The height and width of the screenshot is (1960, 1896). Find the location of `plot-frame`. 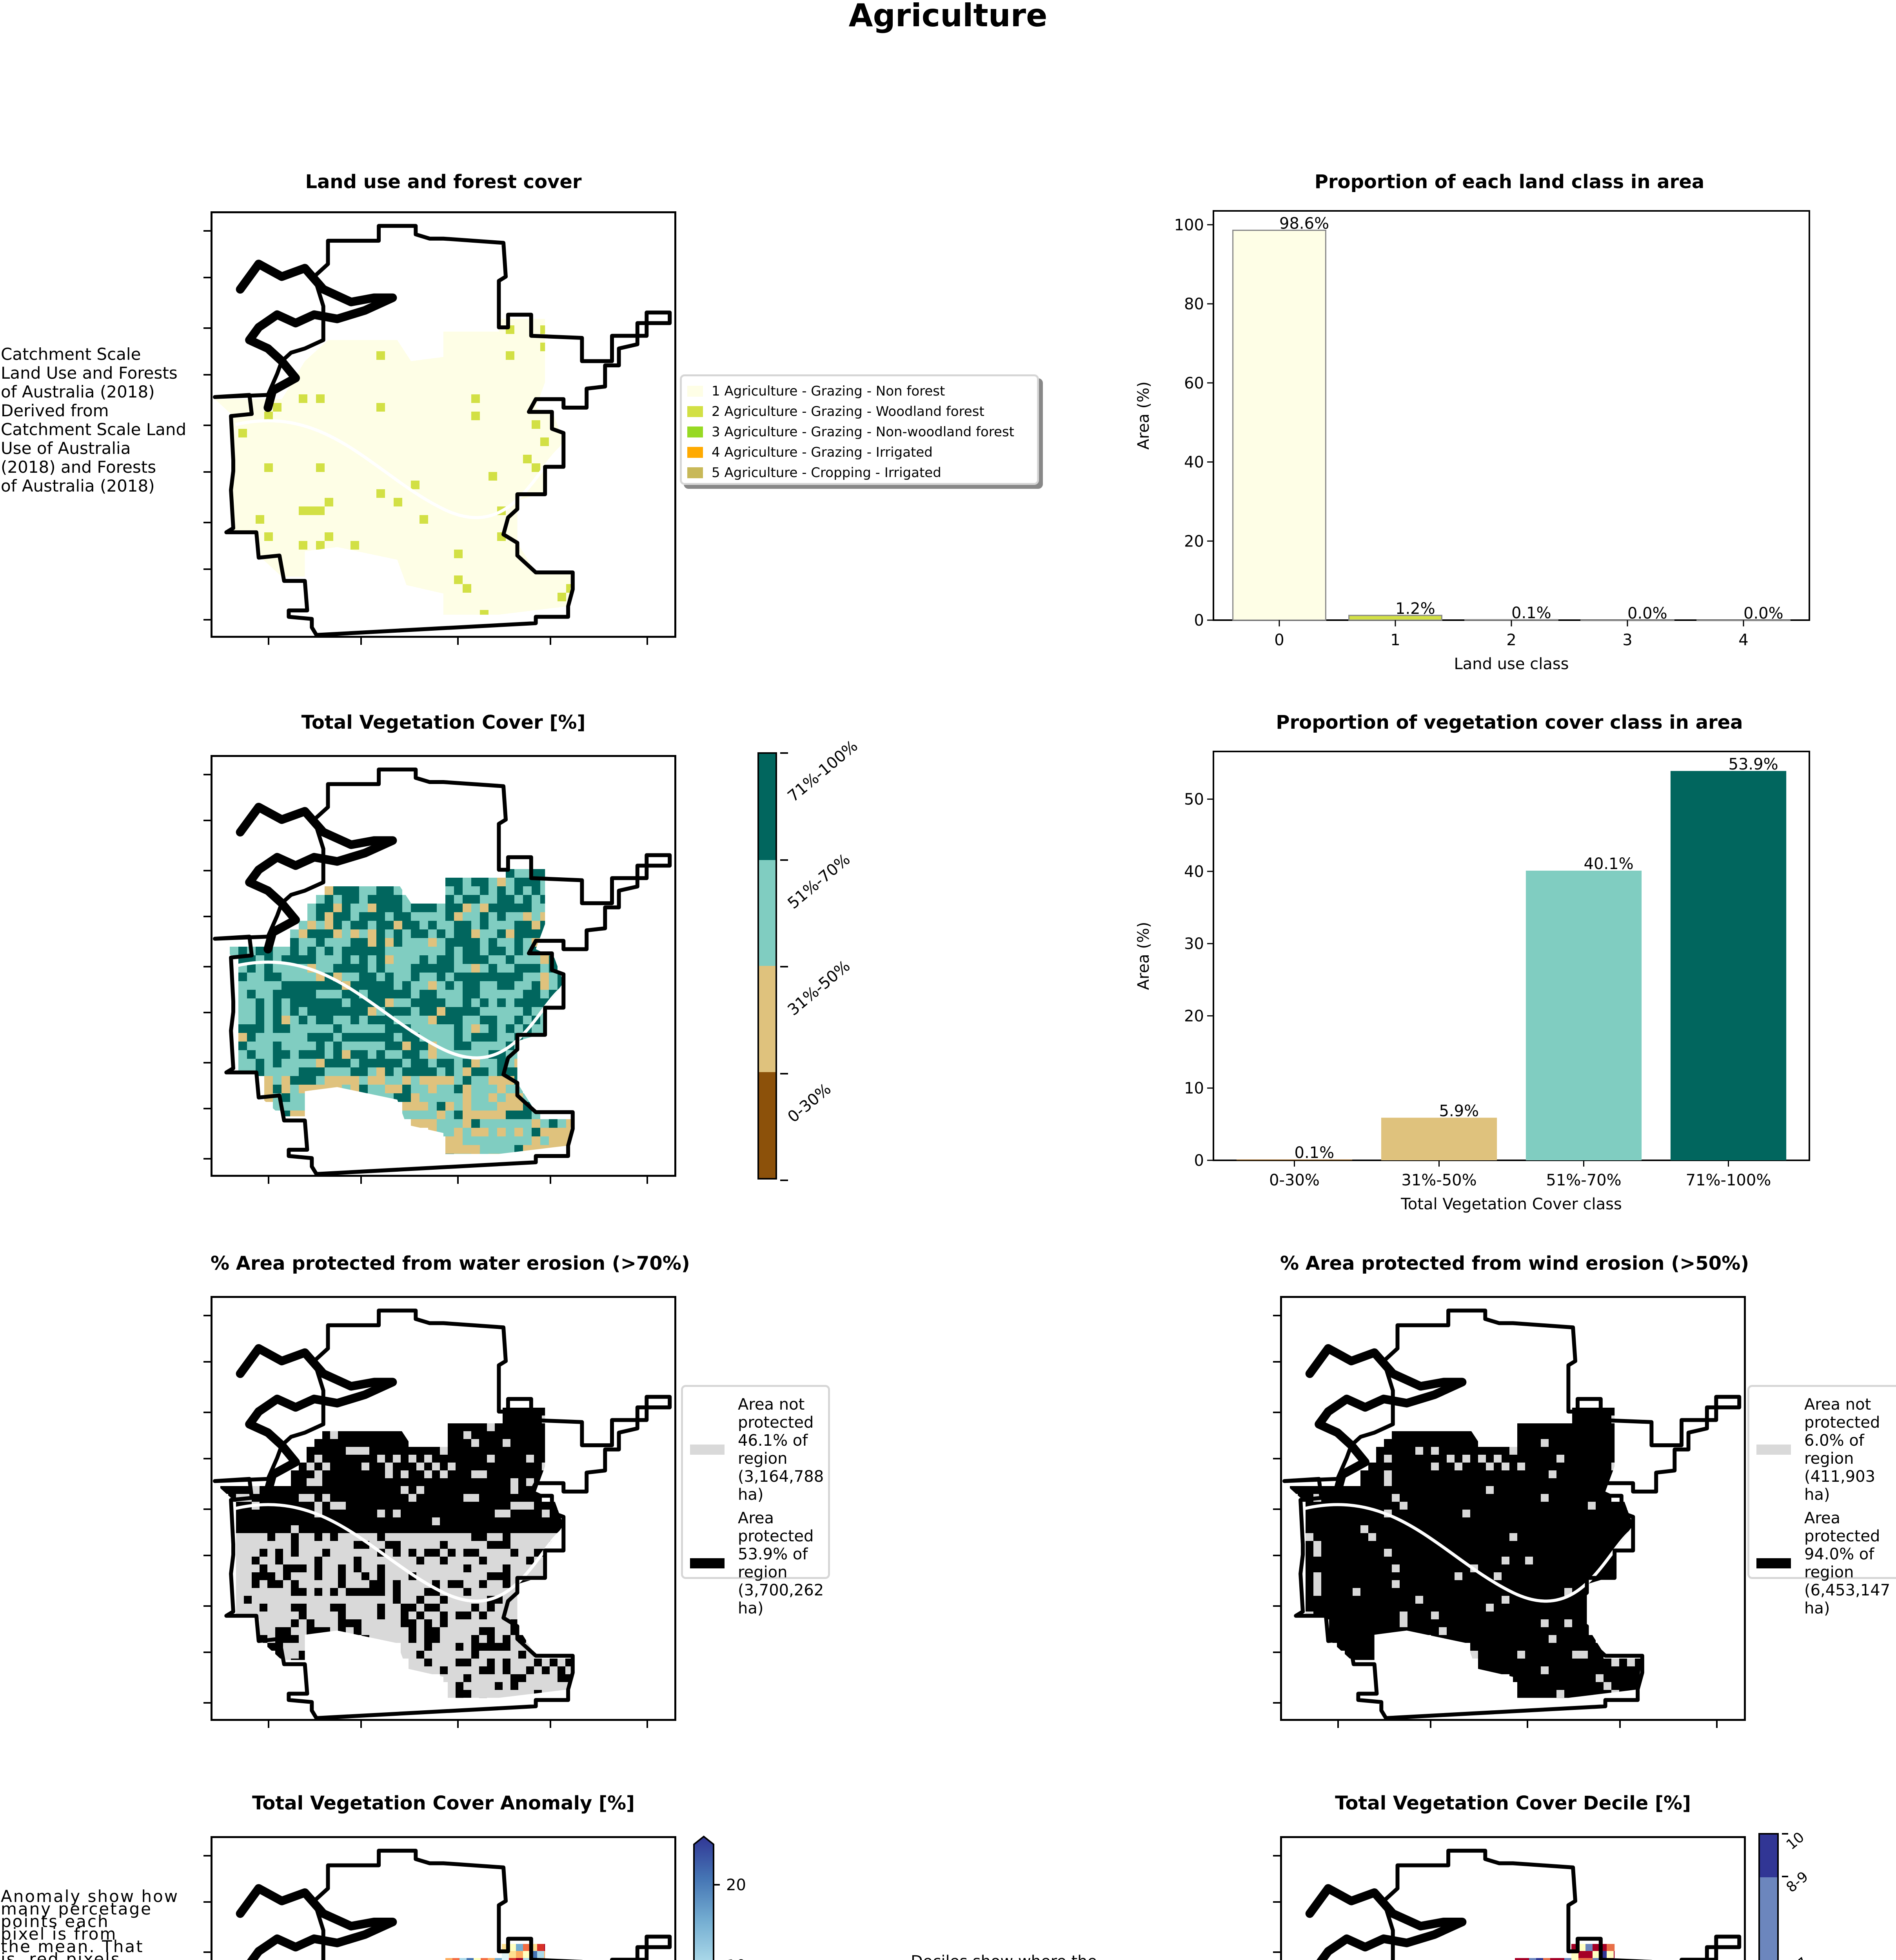

plot-frame is located at coordinates (1511, 956).